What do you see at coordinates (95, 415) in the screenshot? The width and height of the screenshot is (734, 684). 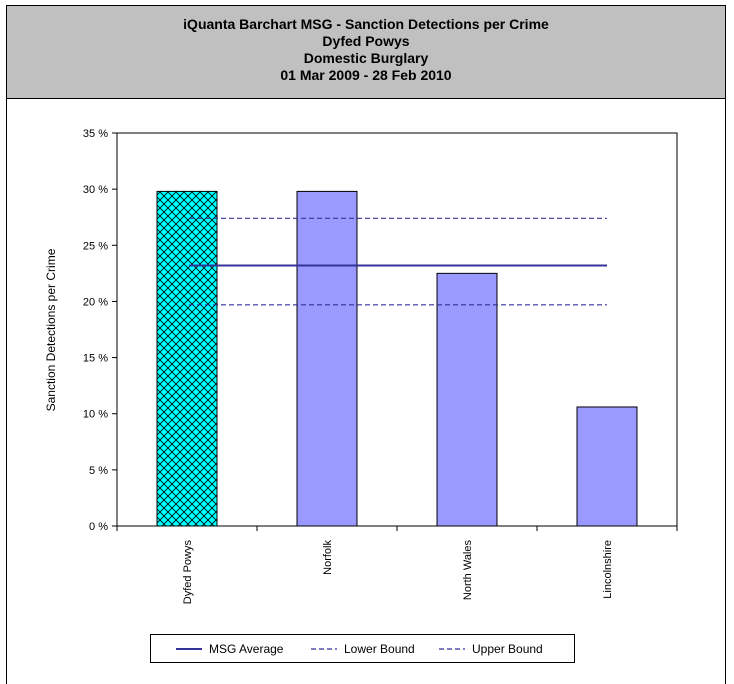 I see `y-tick-label: 10 %` at bounding box center [95, 415].